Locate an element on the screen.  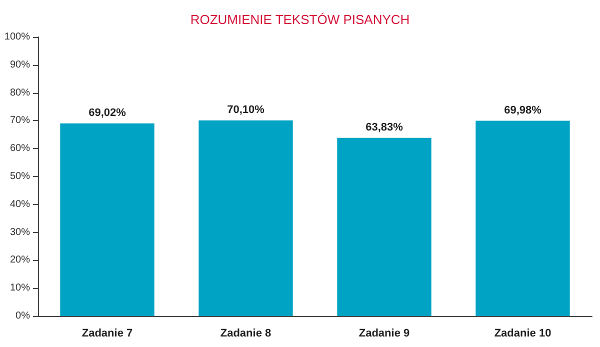
x-tick-label: Zadanie 7 is located at coordinates (107, 334).